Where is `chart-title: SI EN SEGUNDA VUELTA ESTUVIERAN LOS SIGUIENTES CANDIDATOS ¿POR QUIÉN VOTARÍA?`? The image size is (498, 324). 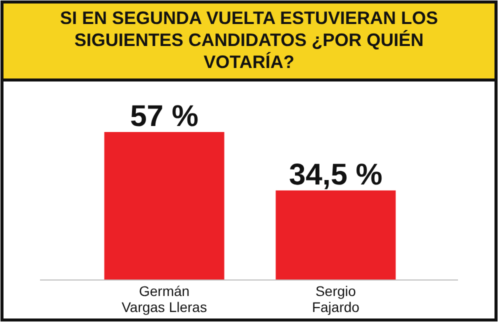 chart-title: SI EN SEGUNDA VUELTA ESTUVIERAN LOS SIGUIENTES CANDIDATOS ¿POR QUIÉN VOTARÍA? is located at coordinates (249, 40).